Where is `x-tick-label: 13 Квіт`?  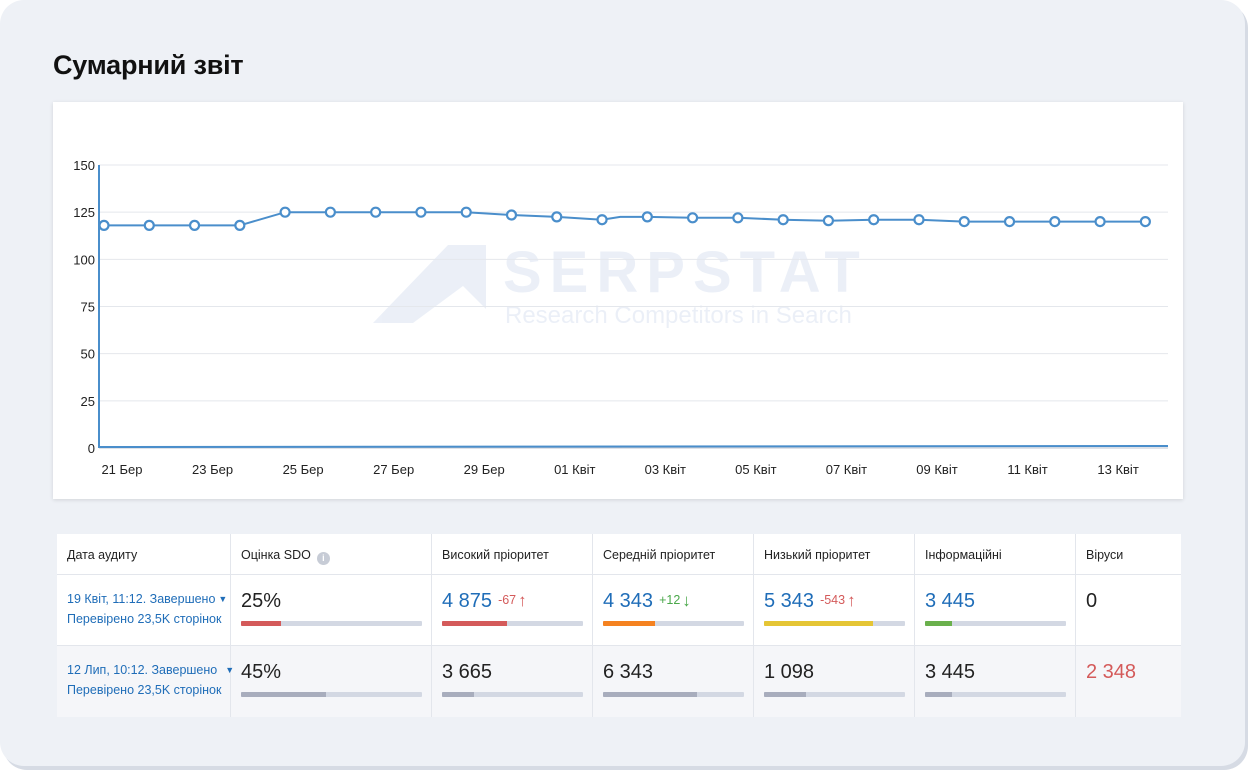 x-tick-label: 13 Квіт is located at coordinates (1117, 469).